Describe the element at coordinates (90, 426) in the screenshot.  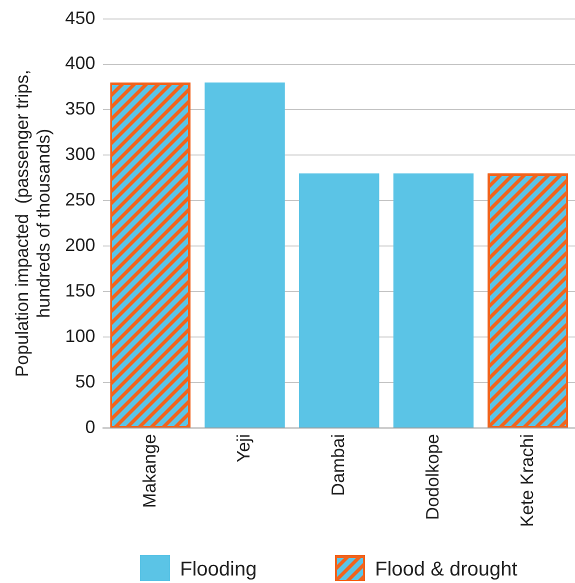
I see `y-tick-label: 0` at that location.